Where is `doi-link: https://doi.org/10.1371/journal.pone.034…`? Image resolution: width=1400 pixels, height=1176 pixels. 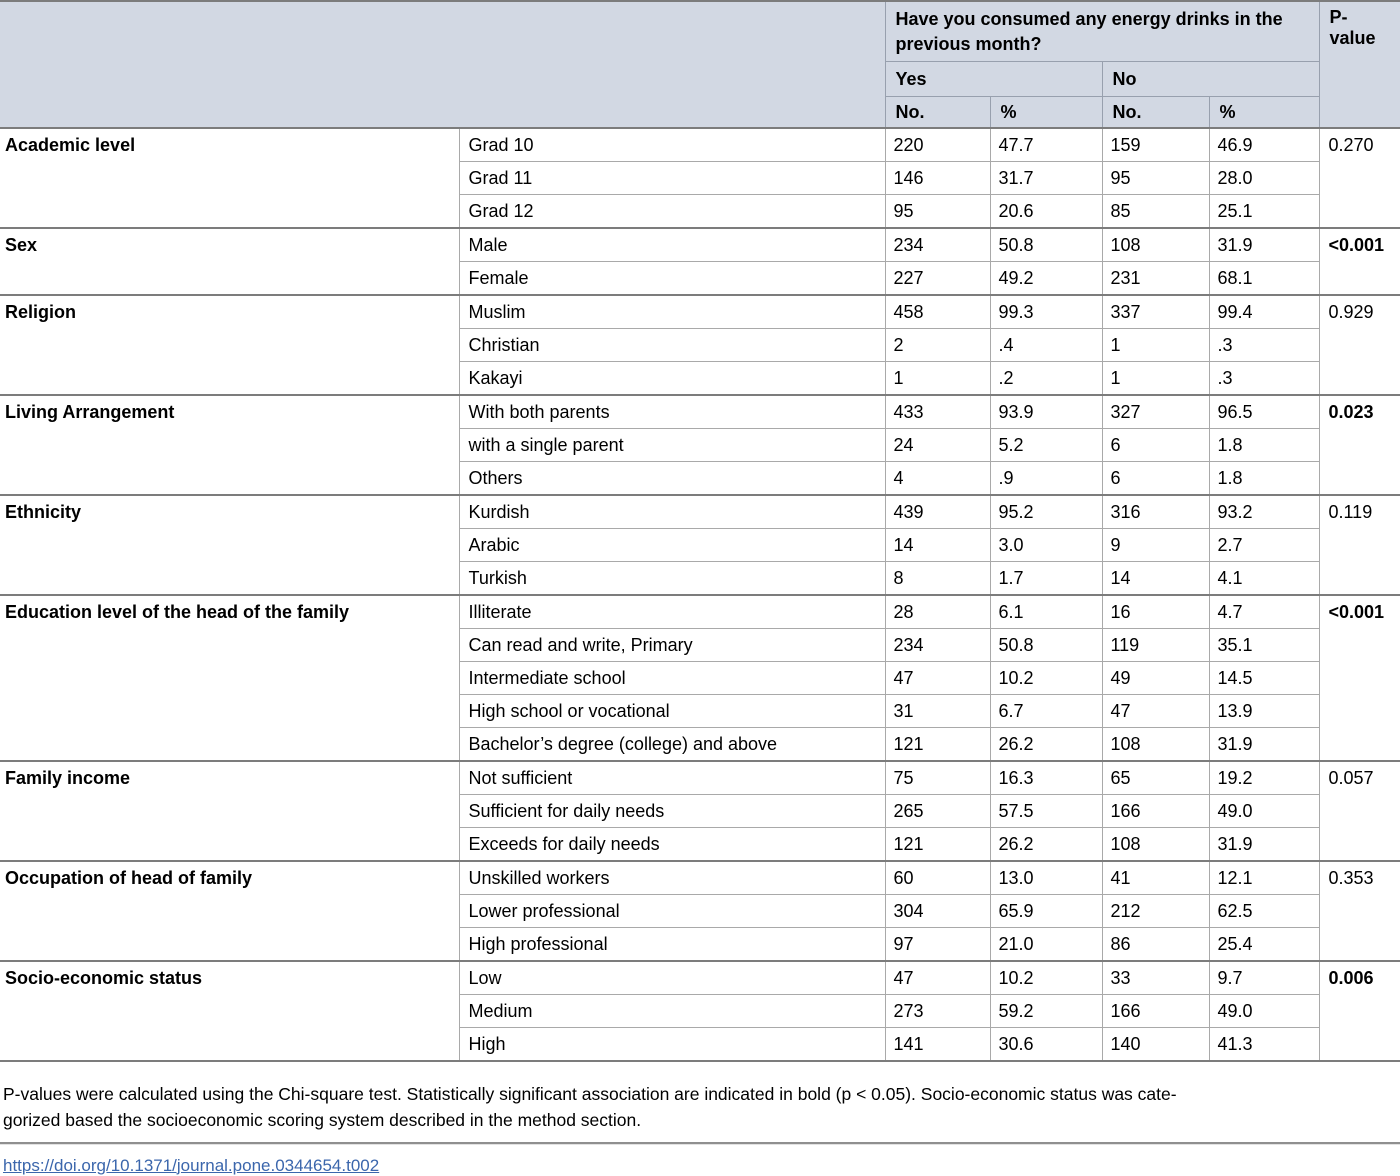
doi-link: https://doi.org/10.1371/journal.pone.034… is located at coordinates (191, 1165).